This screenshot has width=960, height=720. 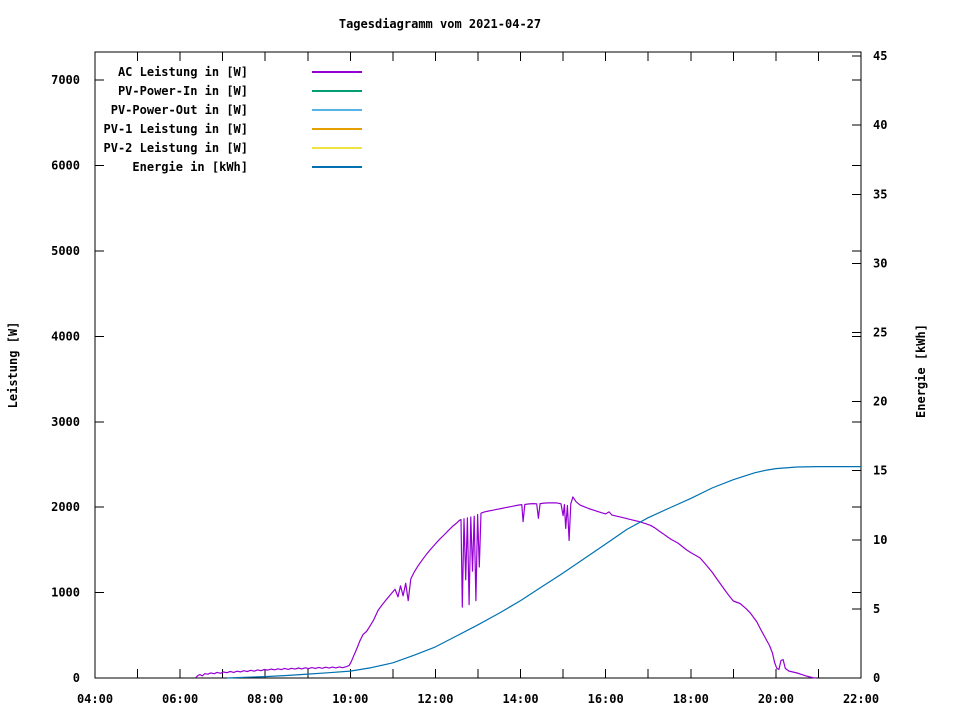 I want to click on legend-row: PV-Power-In in [W], so click(x=228, y=90).